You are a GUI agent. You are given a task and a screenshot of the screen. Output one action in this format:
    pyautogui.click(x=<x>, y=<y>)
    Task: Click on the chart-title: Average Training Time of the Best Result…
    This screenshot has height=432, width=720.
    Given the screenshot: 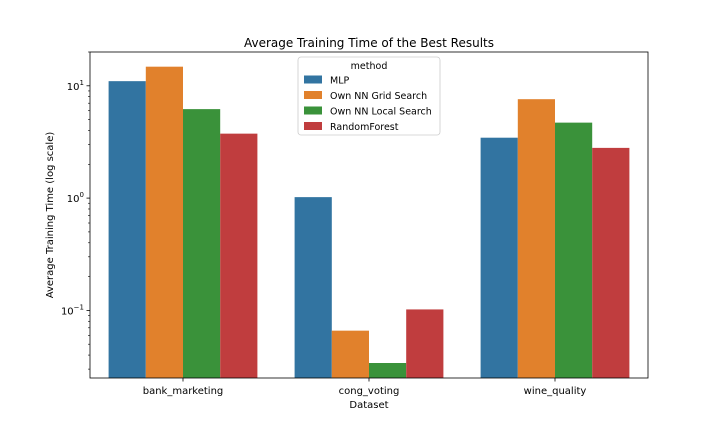 What is the action you would take?
    pyautogui.click(x=369, y=43)
    